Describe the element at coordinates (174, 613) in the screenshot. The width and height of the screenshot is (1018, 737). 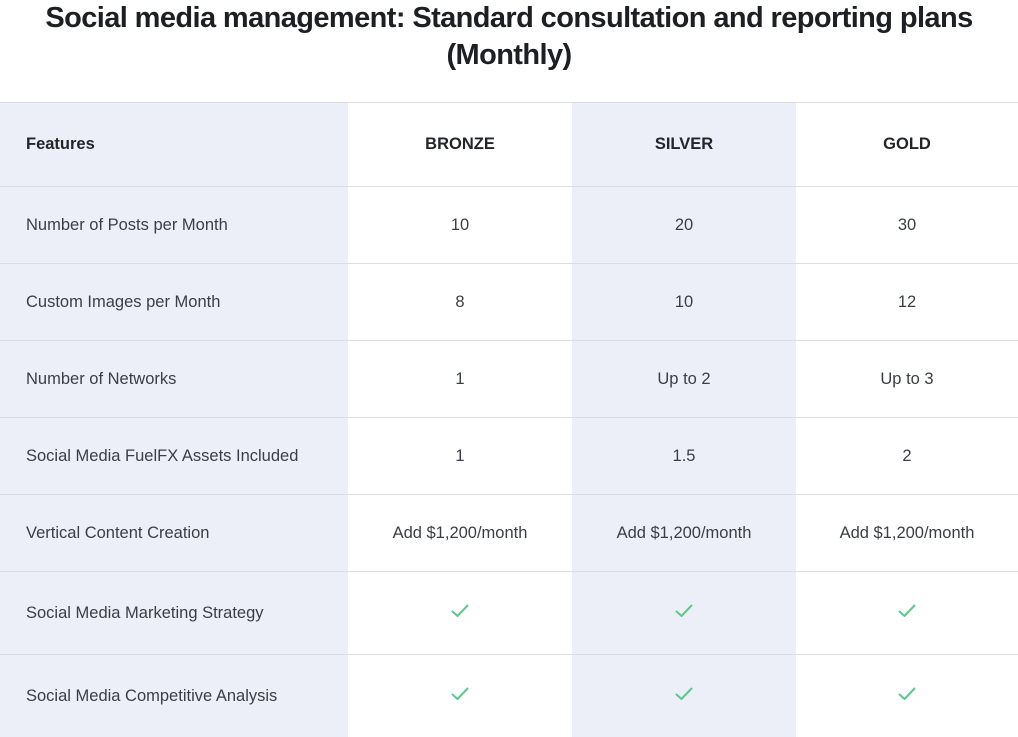
I see `feature-label: Social Media Marketing Strategy` at that location.